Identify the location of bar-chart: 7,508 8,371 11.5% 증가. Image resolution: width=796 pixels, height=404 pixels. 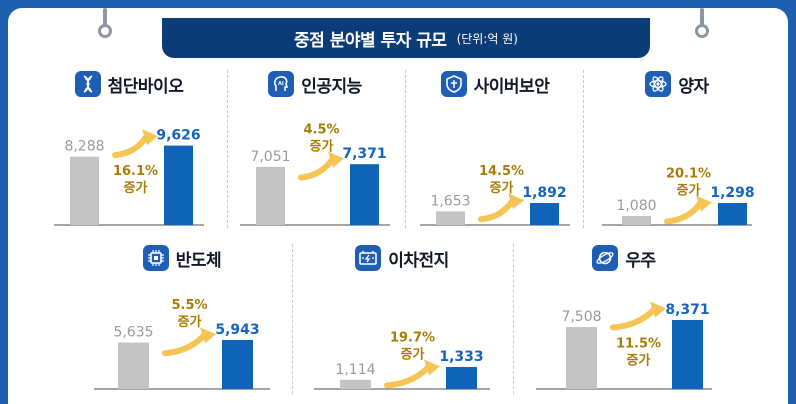
(624, 345).